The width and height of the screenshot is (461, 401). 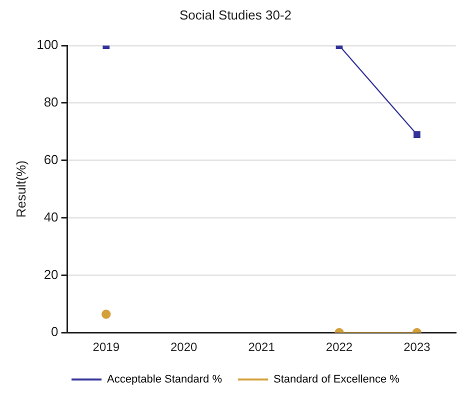 What do you see at coordinates (51, 159) in the screenshot?
I see `y-tick-label: 60` at bounding box center [51, 159].